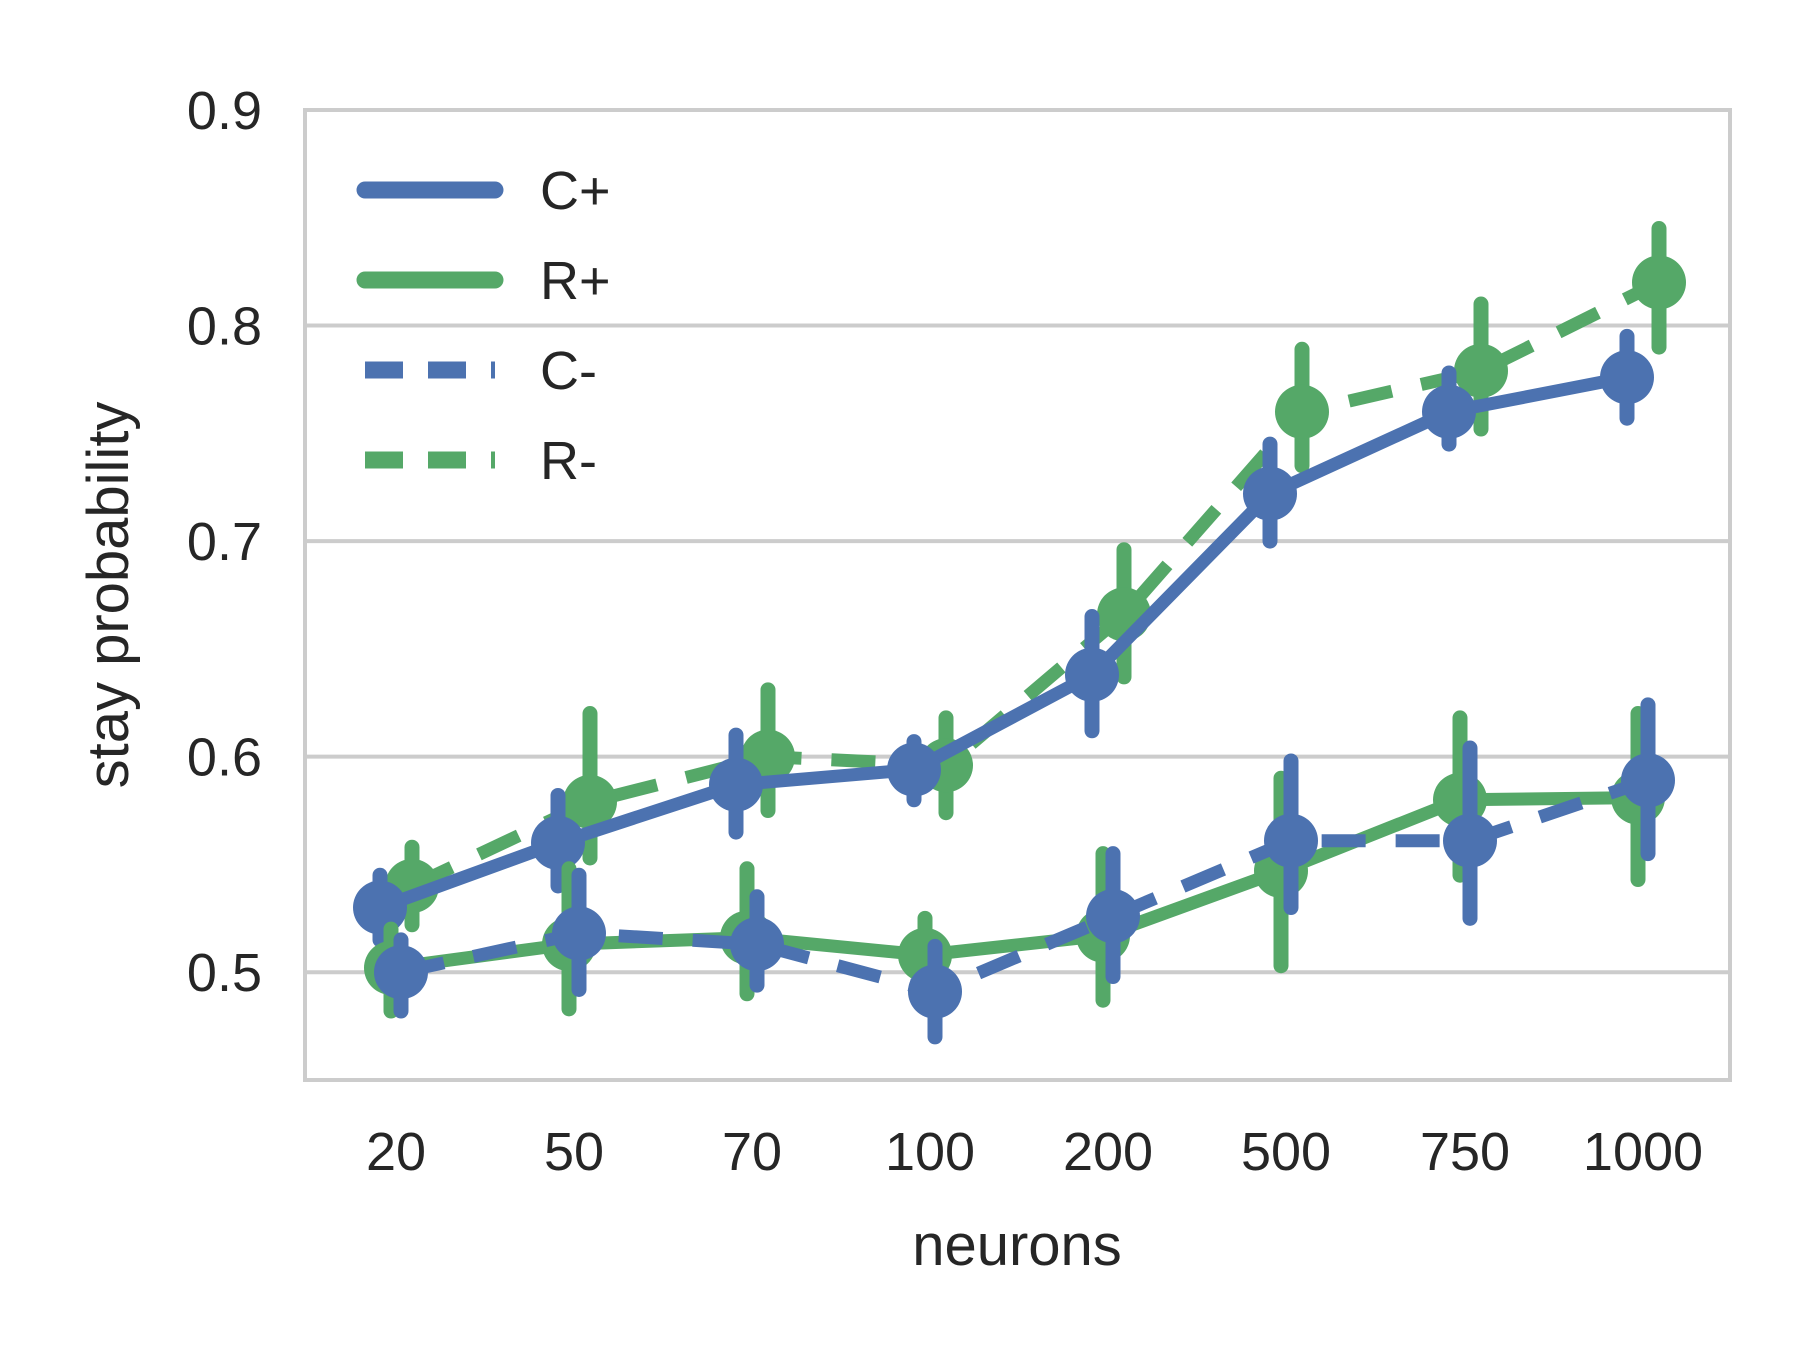 This screenshot has width=1800, height=1350. Describe the element at coordinates (574, 1152) in the screenshot. I see `x-tick-label: 50` at that location.